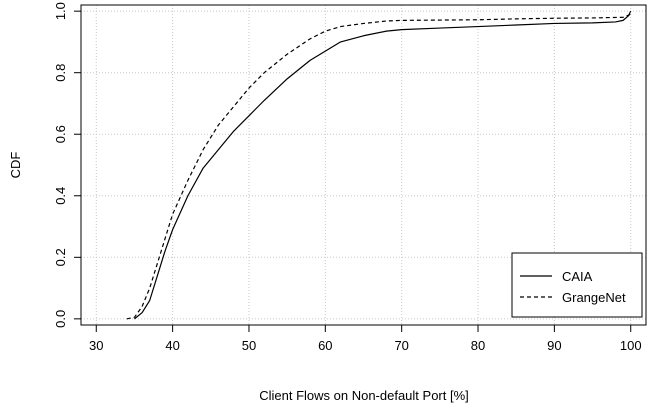 Image resolution: width=650 pixels, height=408 pixels. What do you see at coordinates (401, 345) in the screenshot?
I see `x-tick-label: 70` at bounding box center [401, 345].